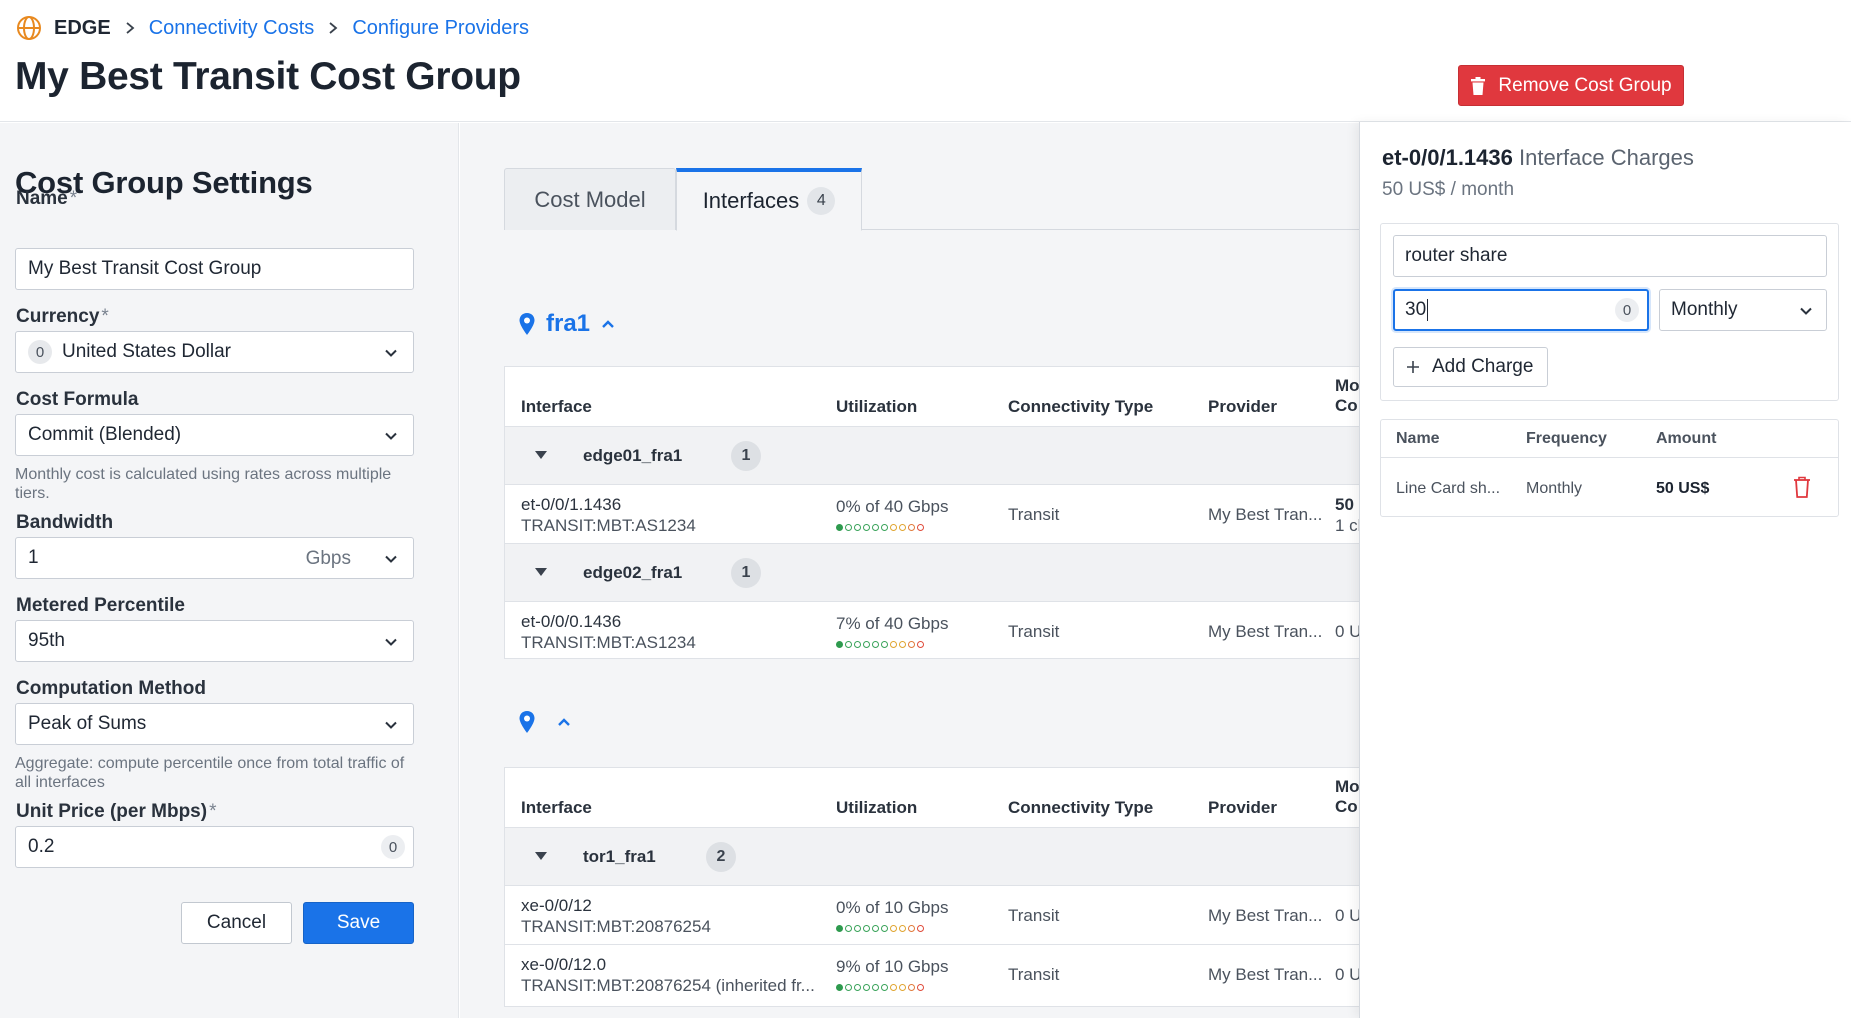 The height and width of the screenshot is (1018, 1851). I want to click on remove-cost-group-button: Remove Cost Group, so click(1571, 85).